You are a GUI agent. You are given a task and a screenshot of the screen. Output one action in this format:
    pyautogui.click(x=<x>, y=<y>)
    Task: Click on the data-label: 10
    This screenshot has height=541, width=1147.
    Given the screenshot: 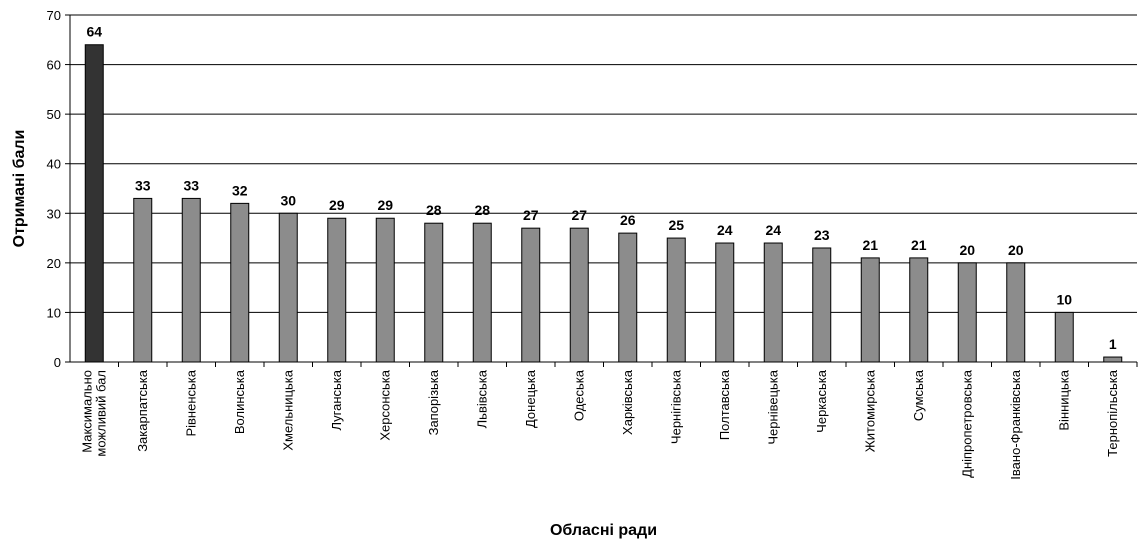 What is the action you would take?
    pyautogui.click(x=1064, y=299)
    